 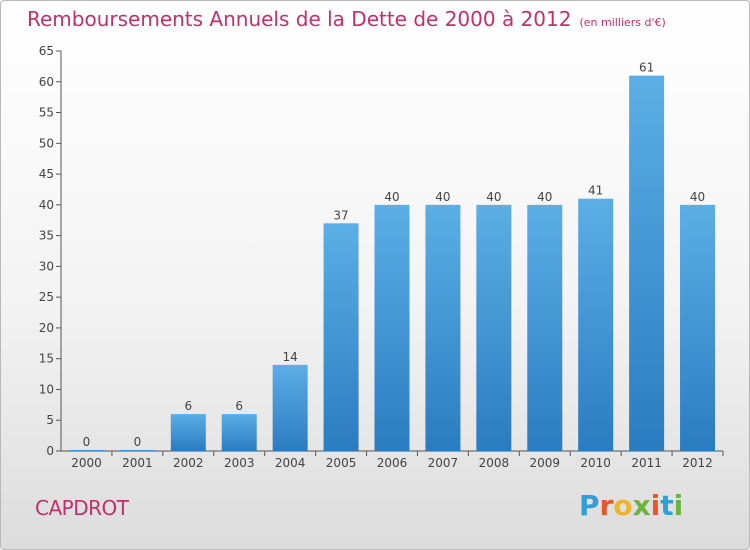 I want to click on bar-2011, so click(x=647, y=263).